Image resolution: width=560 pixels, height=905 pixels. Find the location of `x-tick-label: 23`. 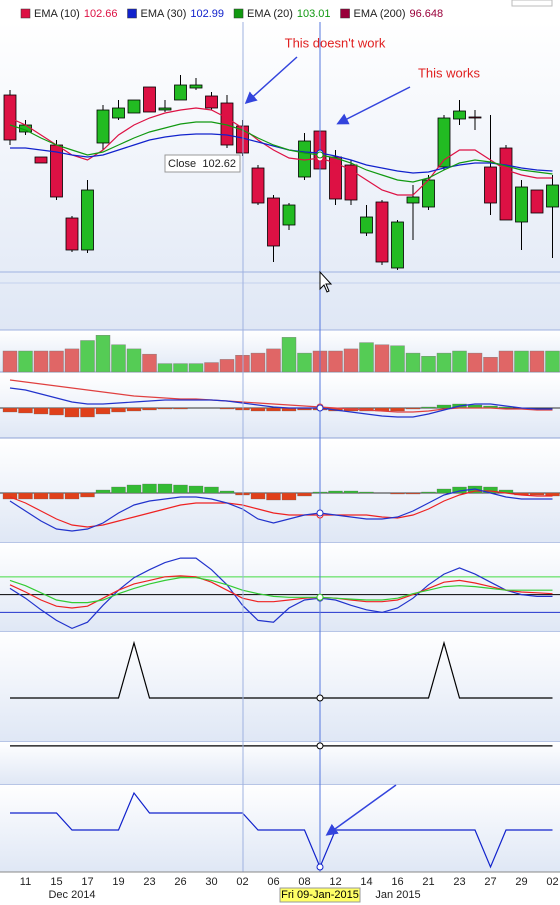

x-tick-label: 23 is located at coordinates (149, 882).